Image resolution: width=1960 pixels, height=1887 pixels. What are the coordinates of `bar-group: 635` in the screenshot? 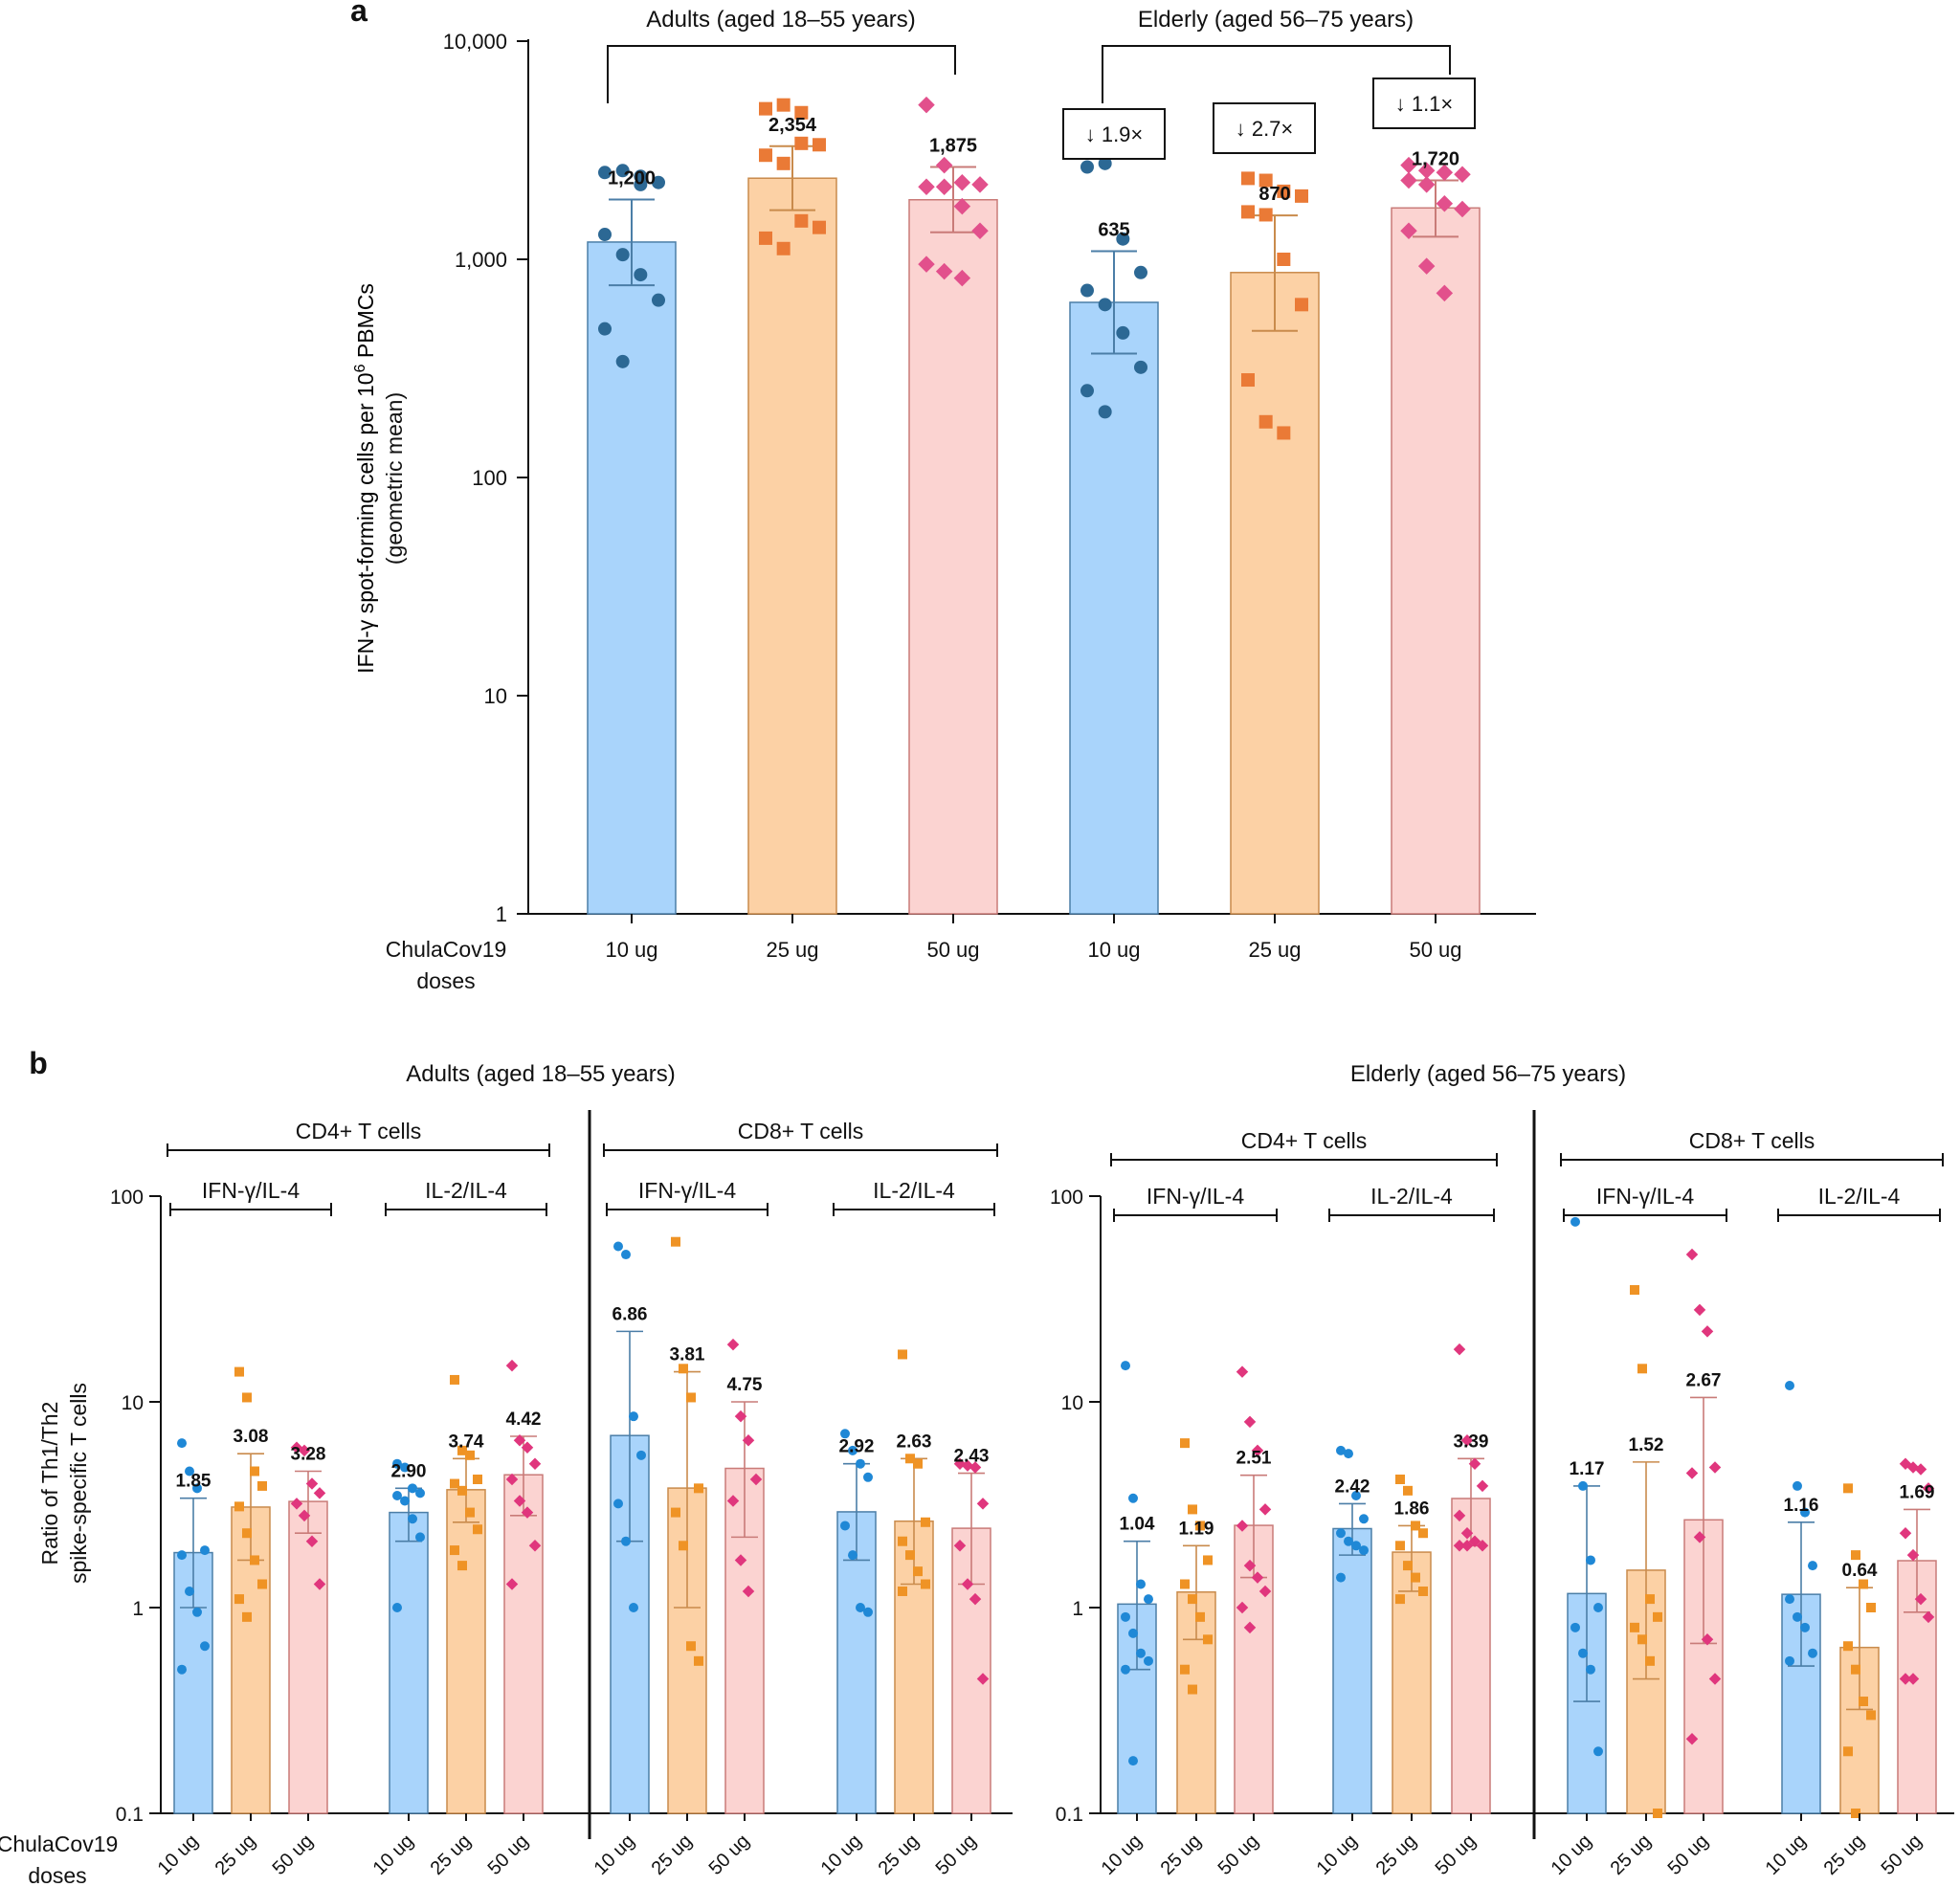 It's located at (1114, 535).